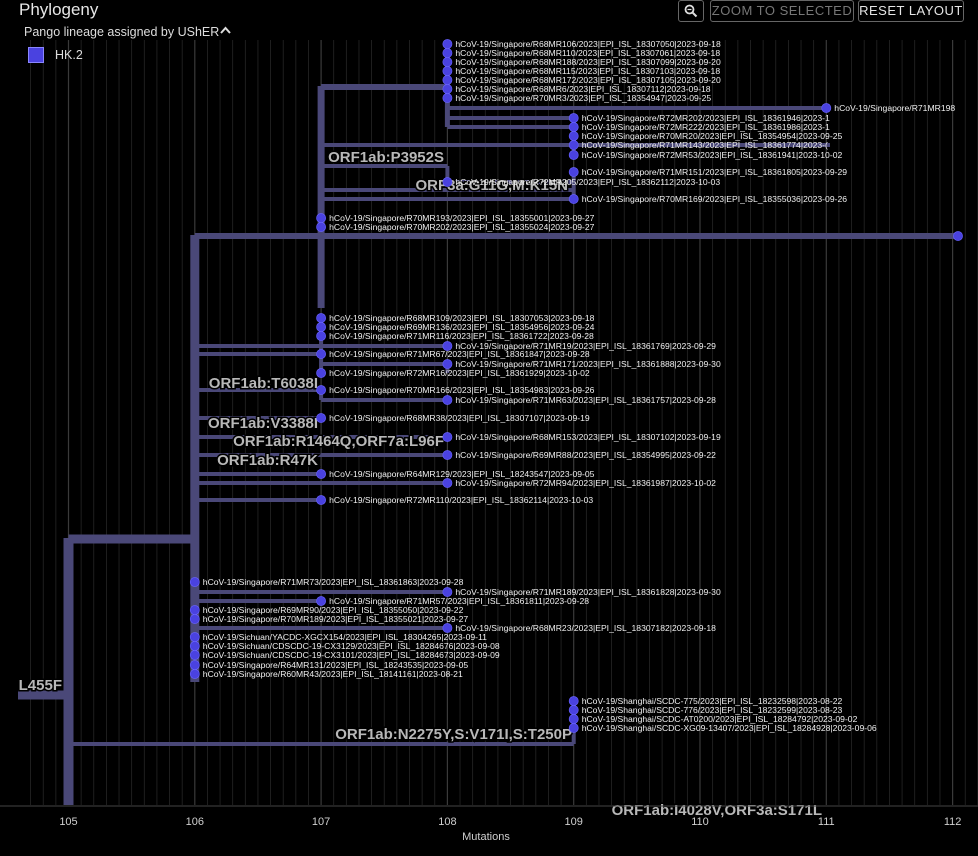 The image size is (978, 856). What do you see at coordinates (453, 734) in the screenshot?
I see `mutation-label: ORF1ab:N2275Y,S:V171I,S:T250P` at bounding box center [453, 734].